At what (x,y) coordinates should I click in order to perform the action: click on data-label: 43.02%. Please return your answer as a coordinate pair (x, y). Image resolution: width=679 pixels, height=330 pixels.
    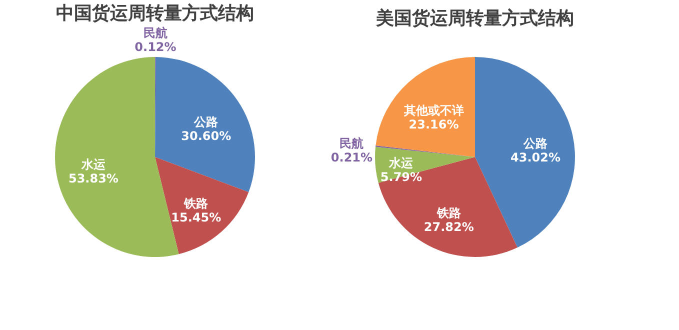
    Looking at the image, I should click on (535, 157).